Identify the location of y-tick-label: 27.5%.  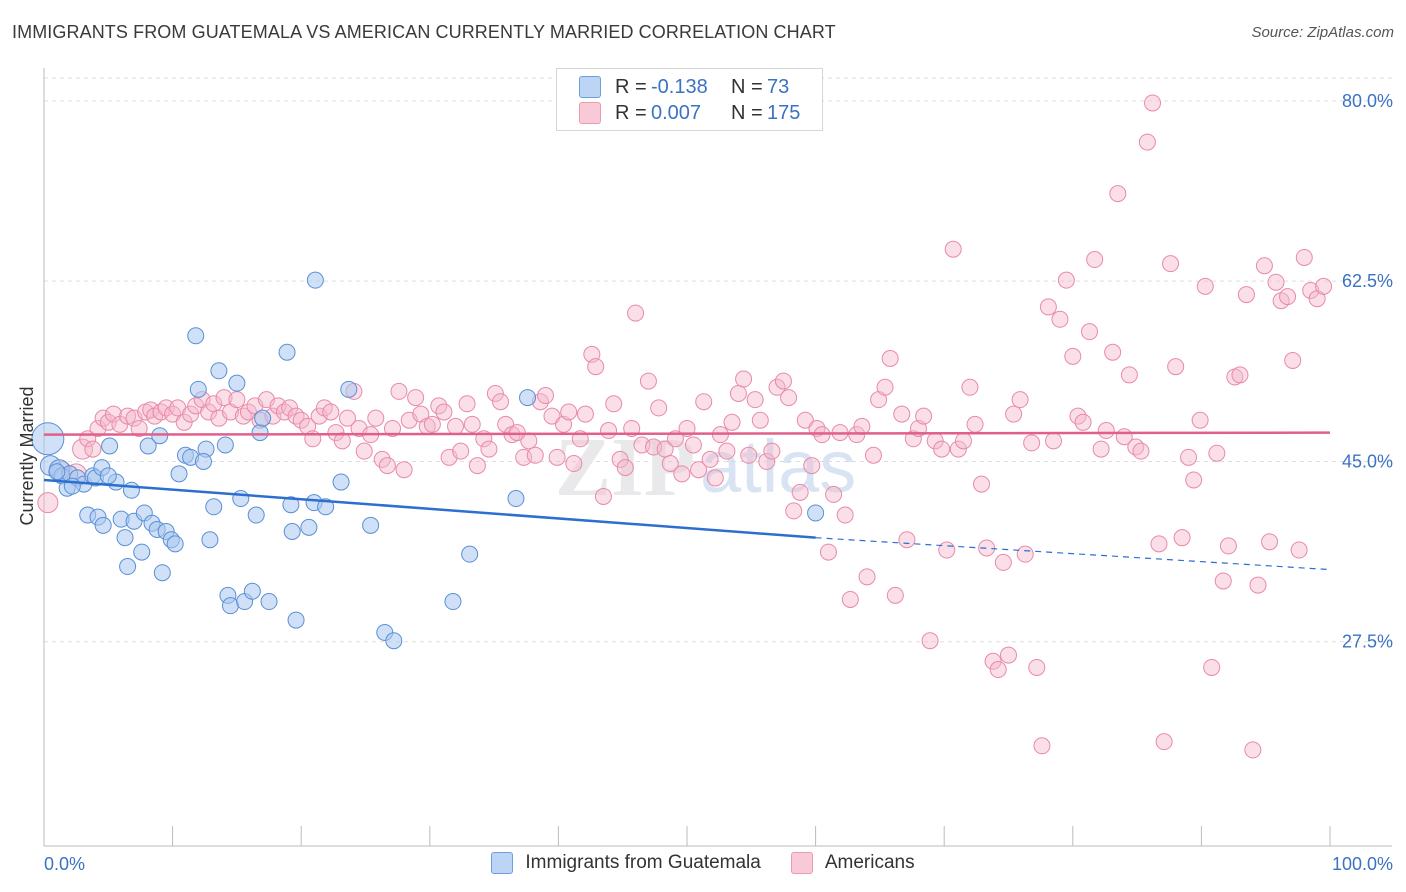
(1367, 642).